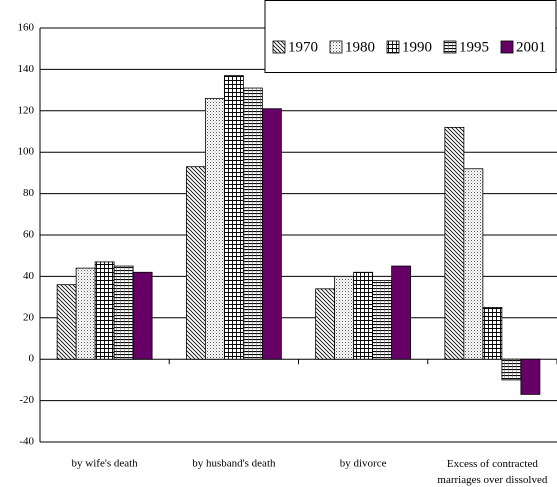 The image size is (557, 487). Describe the element at coordinates (29, 235) in the screenshot. I see `y-tick-label: 60` at that location.